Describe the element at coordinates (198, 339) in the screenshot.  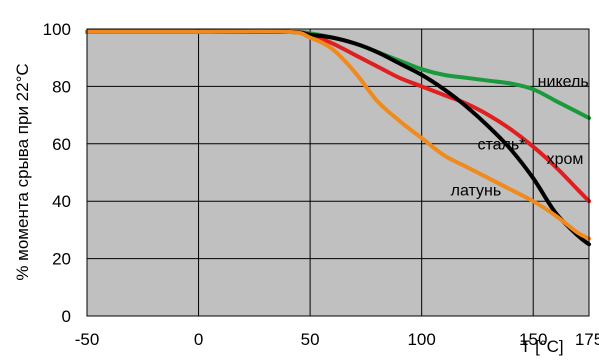
I see `x-tick-label: 0` at that location.